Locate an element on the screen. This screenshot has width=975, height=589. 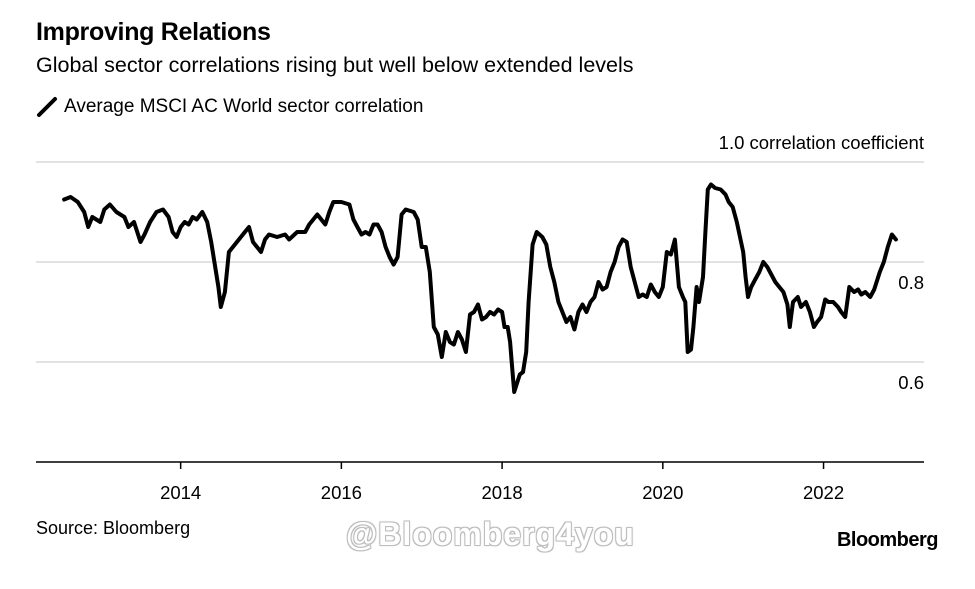
watermark: @Bloomberg4you is located at coordinates (490, 534).